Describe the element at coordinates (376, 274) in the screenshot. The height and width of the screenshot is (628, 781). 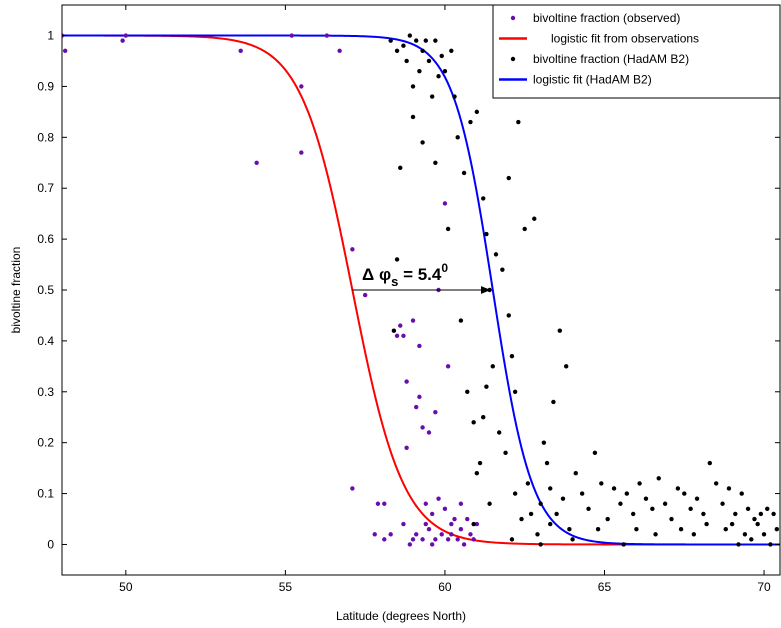
I see `annotation-main: Δ φ` at that location.